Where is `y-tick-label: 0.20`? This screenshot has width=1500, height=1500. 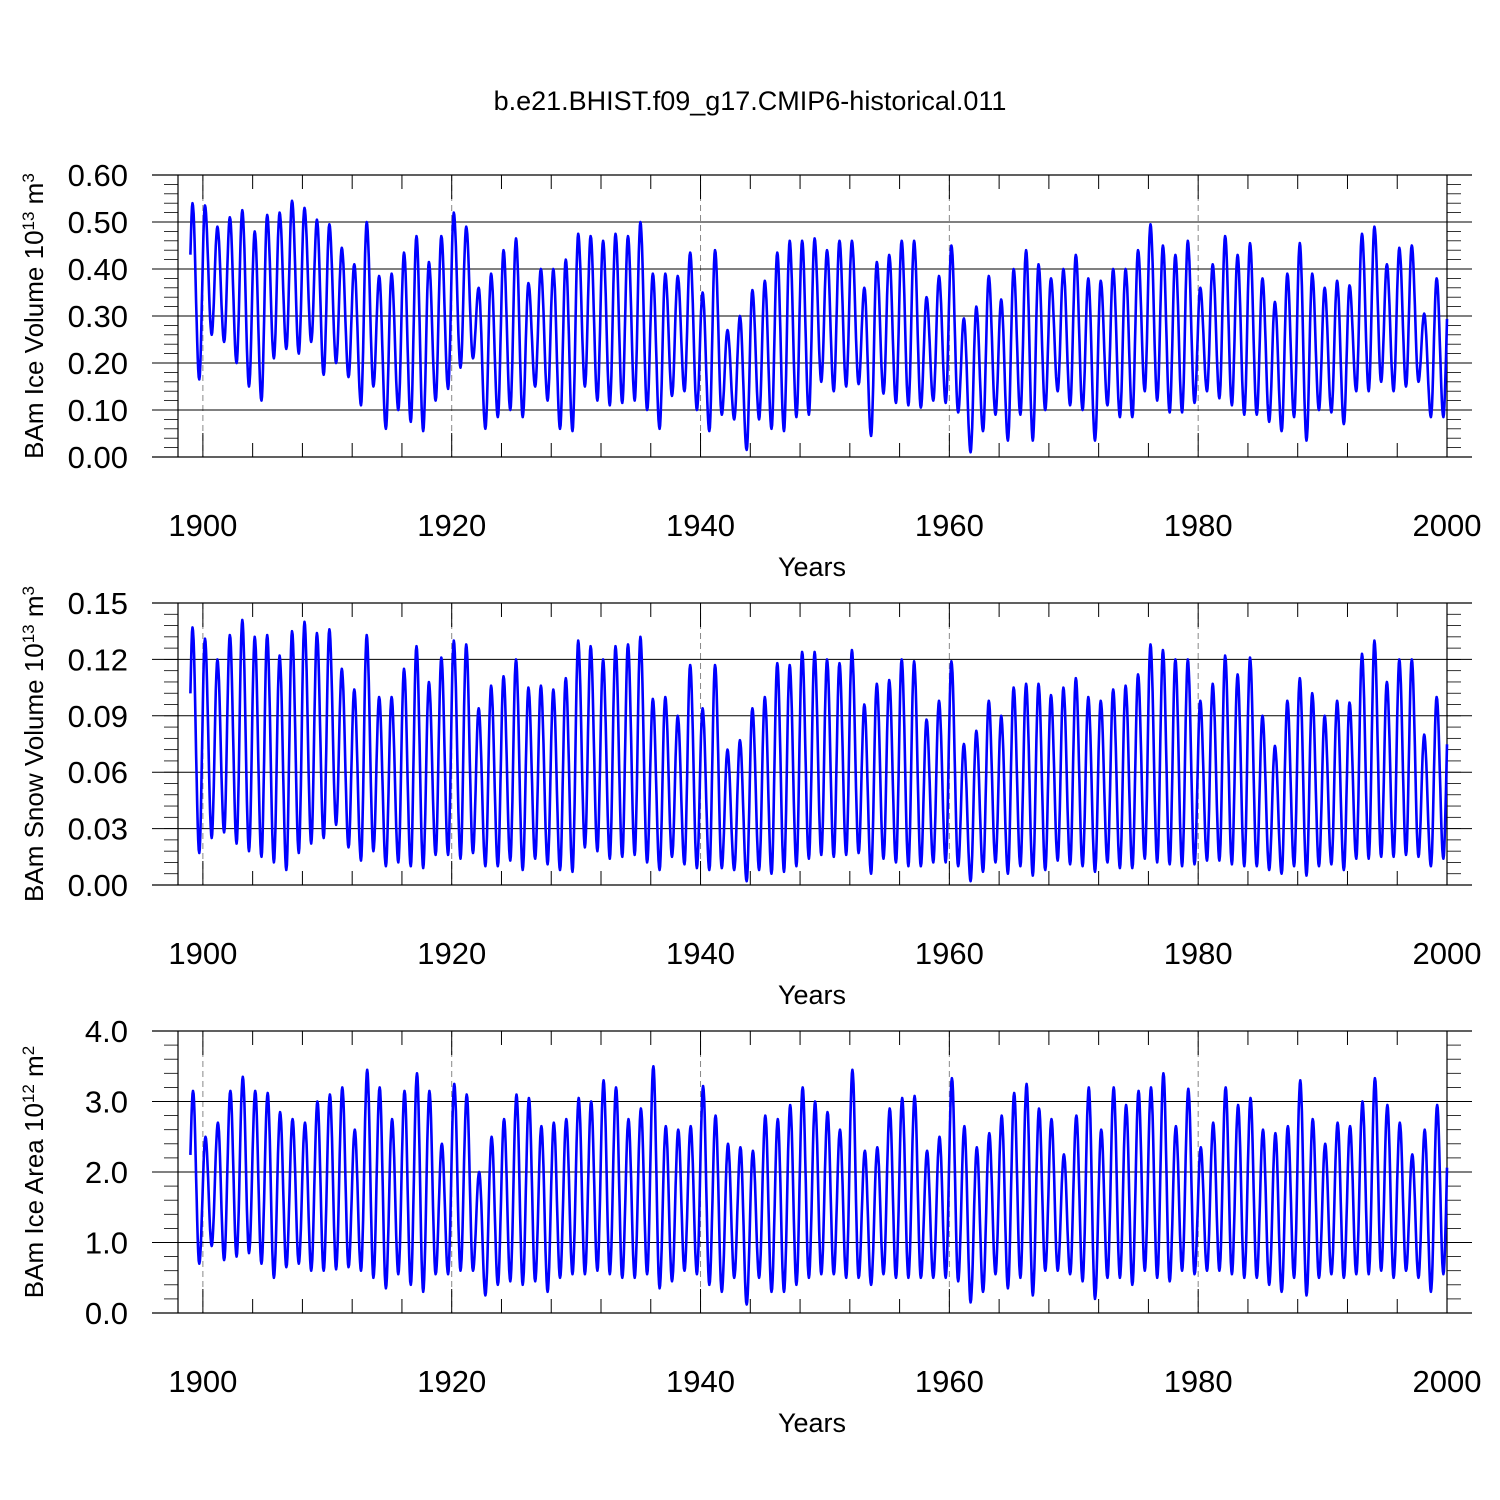
y-tick-label: 0.20 is located at coordinates (98, 363).